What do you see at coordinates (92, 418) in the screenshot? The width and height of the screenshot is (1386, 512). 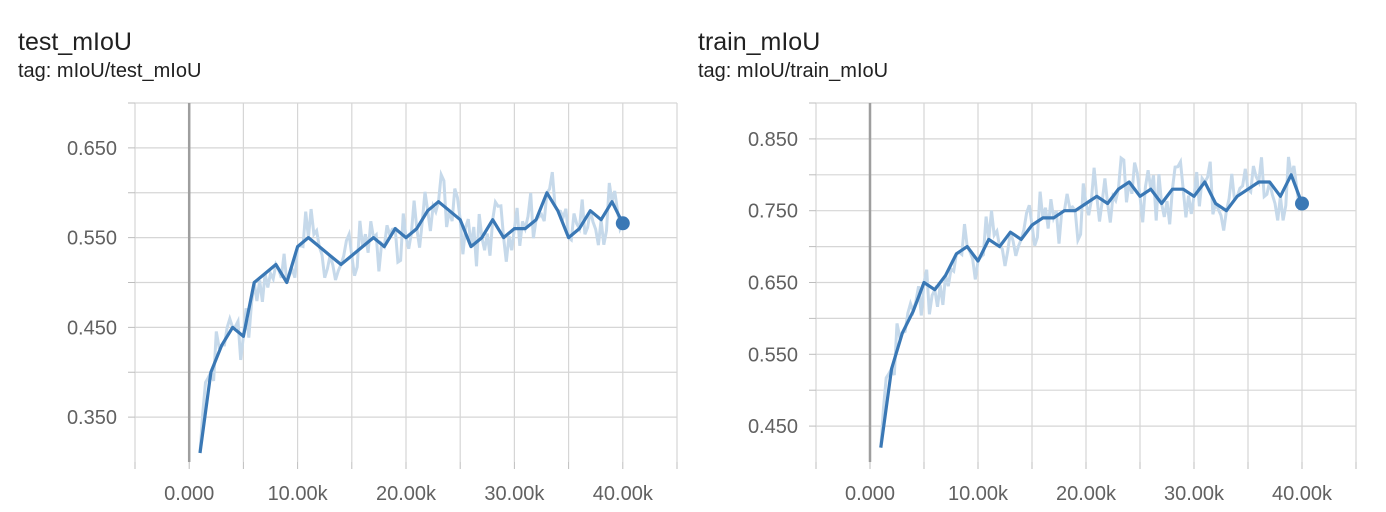 I see `y-tick-label: 0.350` at bounding box center [92, 418].